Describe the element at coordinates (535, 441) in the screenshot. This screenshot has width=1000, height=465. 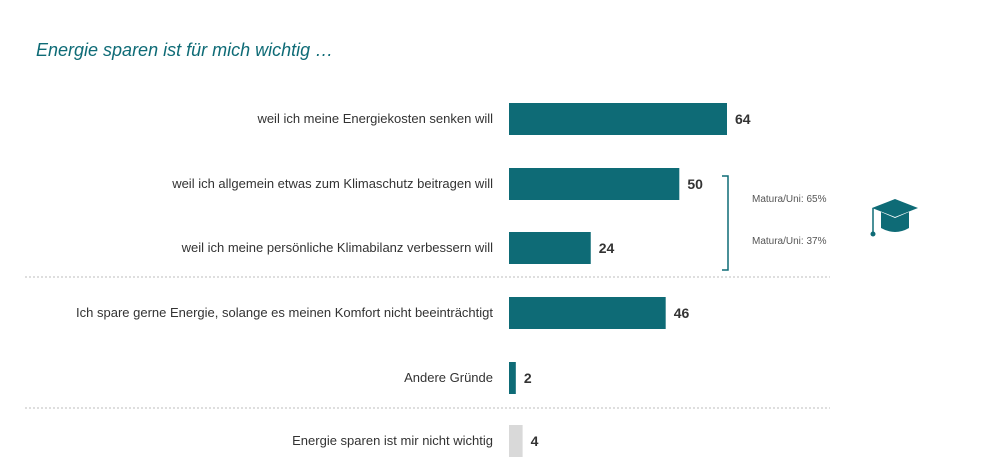
I see `value-label: 4` at that location.